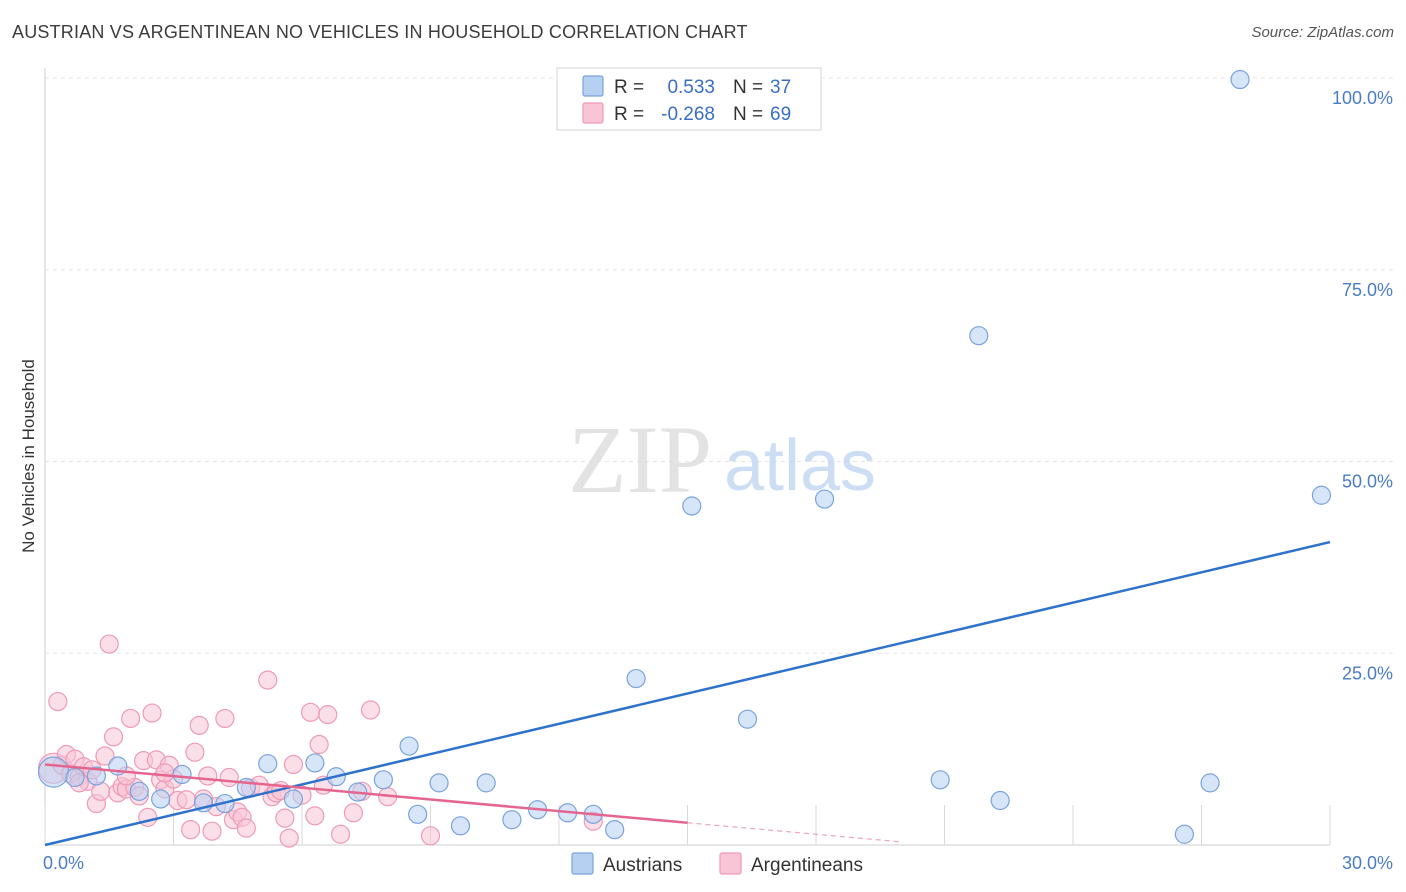 This screenshot has width=1406, height=892. I want to click on bottom-legend-swatch-austrians, so click(582, 863).